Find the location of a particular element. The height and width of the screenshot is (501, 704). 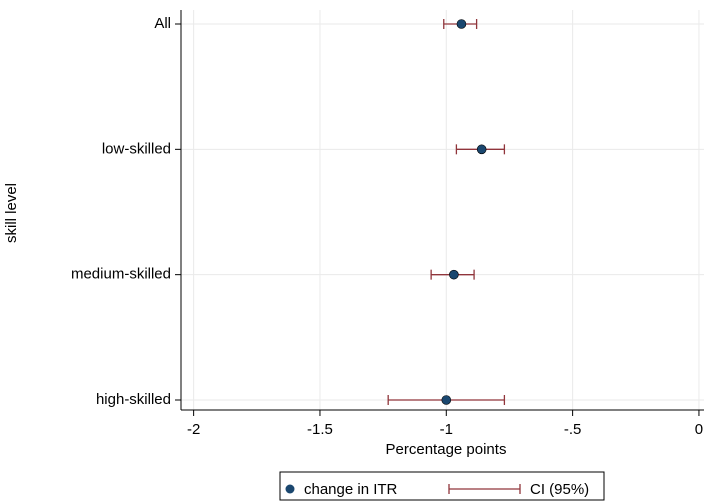

legend-box is located at coordinates (442, 486).